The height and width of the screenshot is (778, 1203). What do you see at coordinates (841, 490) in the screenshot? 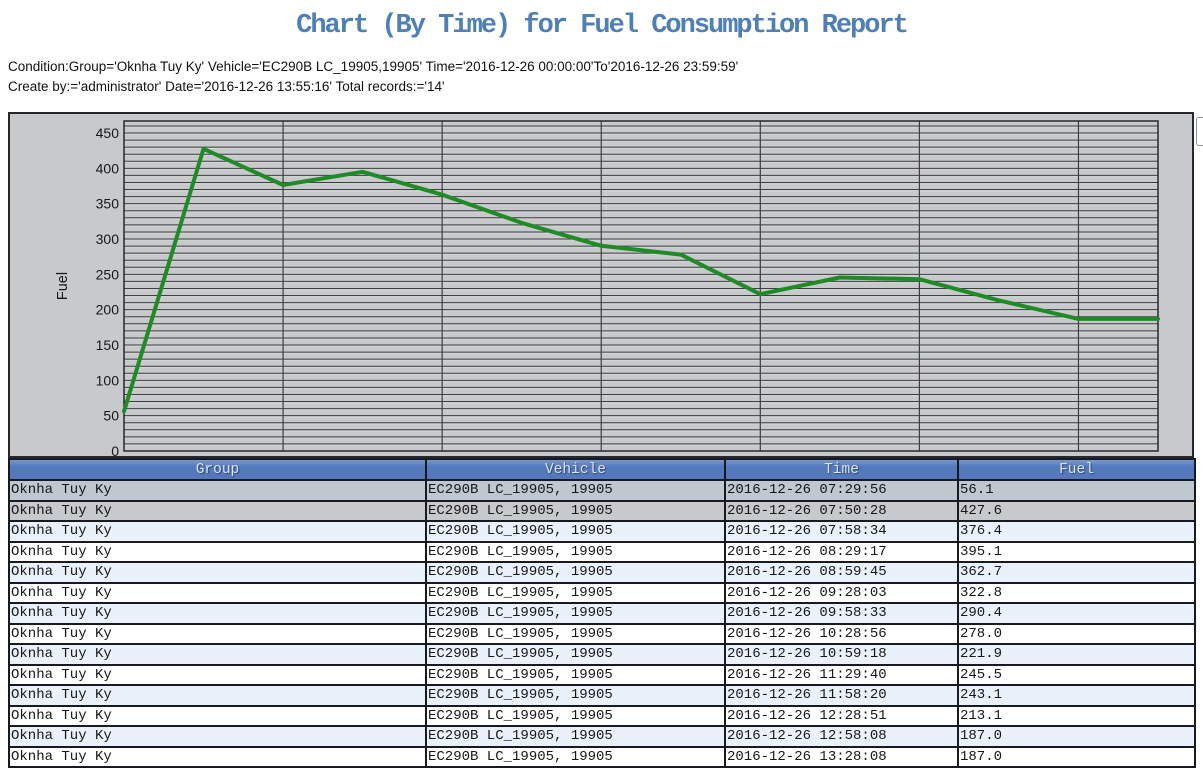
I see `cell-time: 2016-12-26 07:29:56` at bounding box center [841, 490].